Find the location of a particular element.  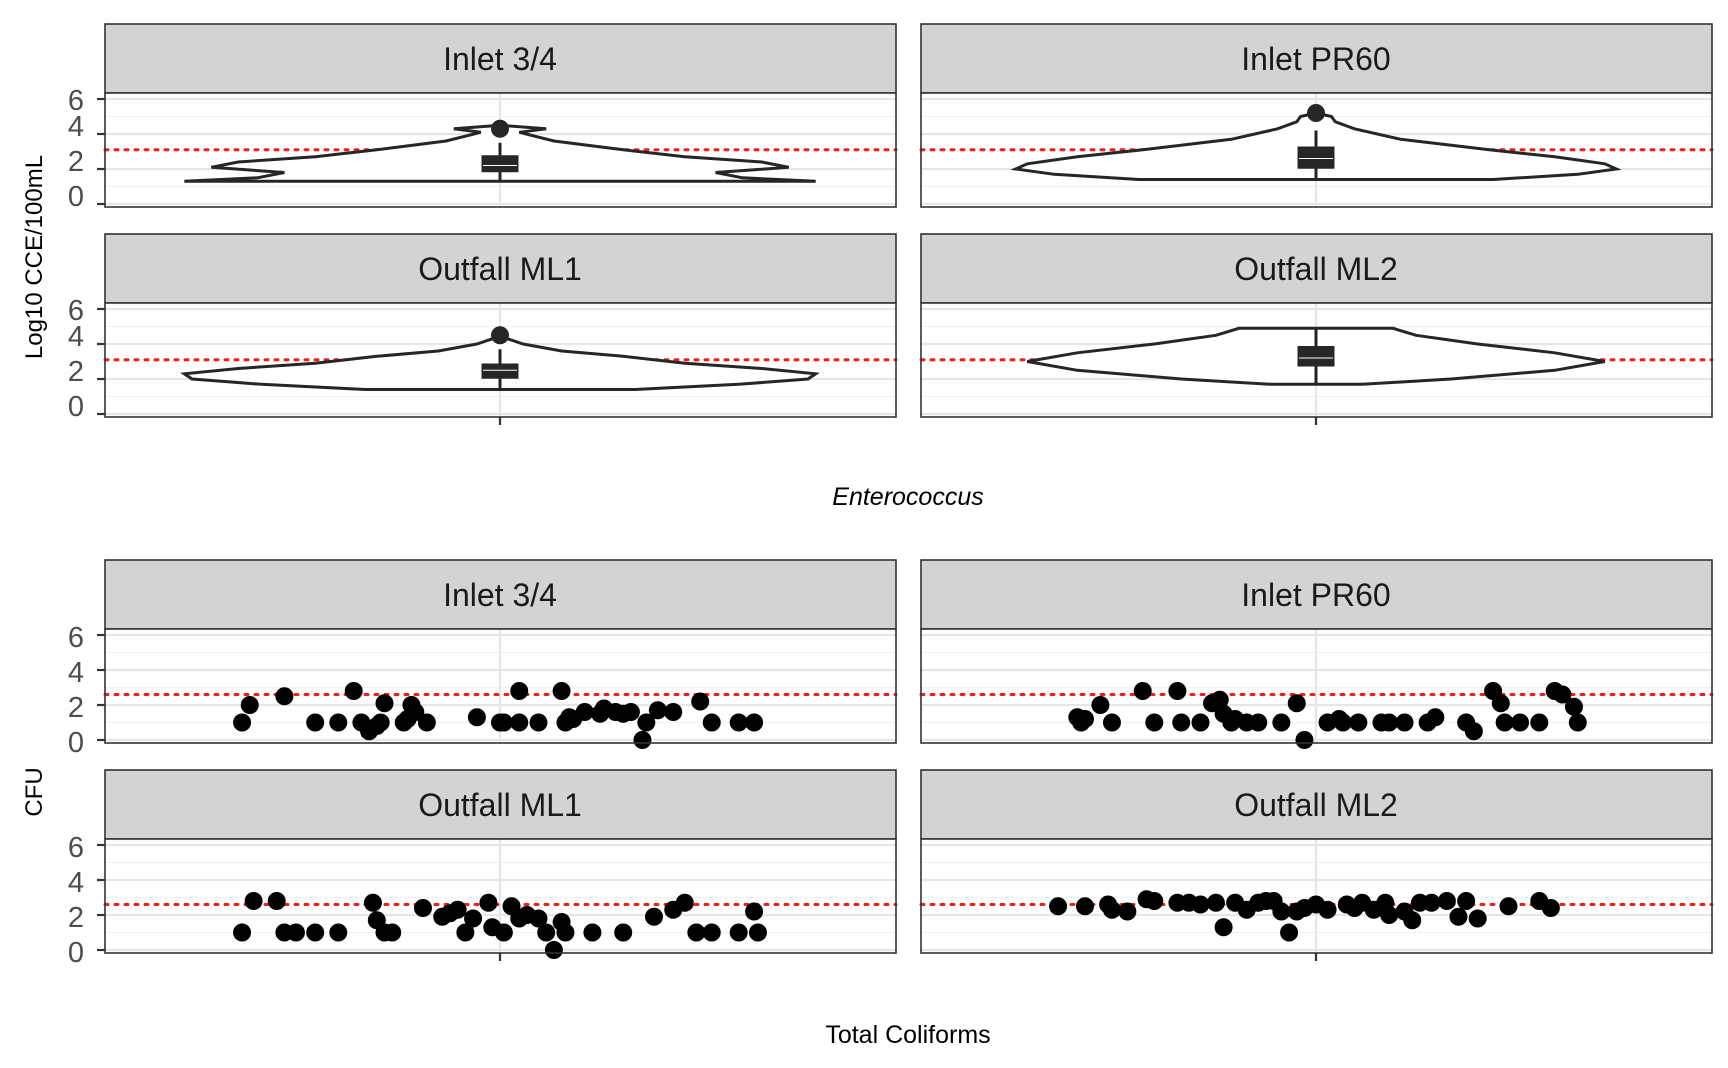

y-axis-bottom: 0 2 4 6 is located at coordinates (86, 900).